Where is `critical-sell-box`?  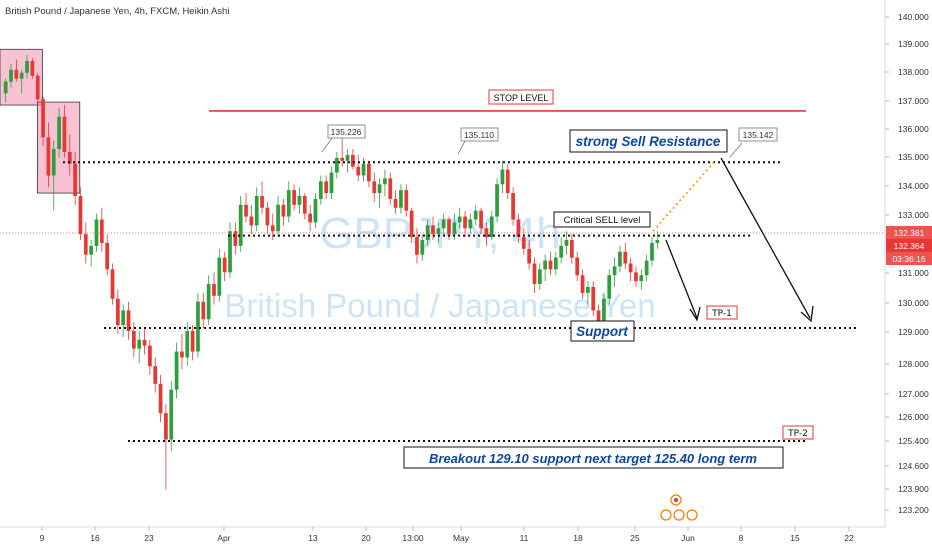 critical-sell-box is located at coordinates (602, 219).